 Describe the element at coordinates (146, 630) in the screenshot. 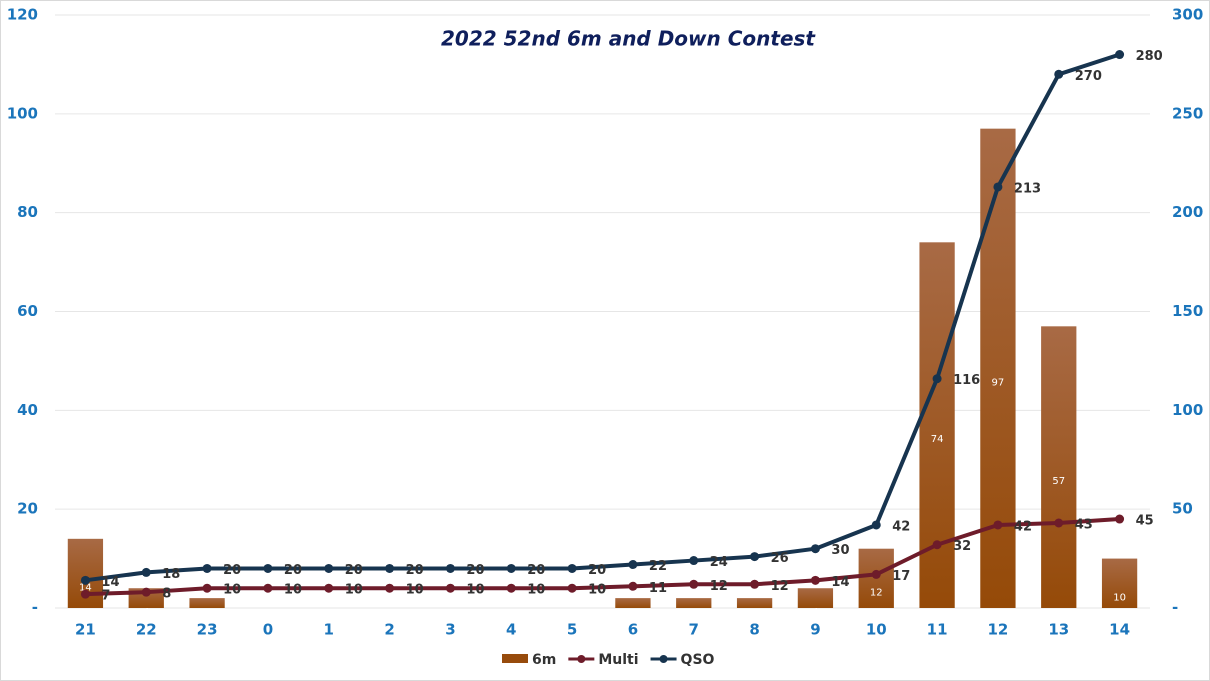

I see `x-tick-label: 22` at that location.